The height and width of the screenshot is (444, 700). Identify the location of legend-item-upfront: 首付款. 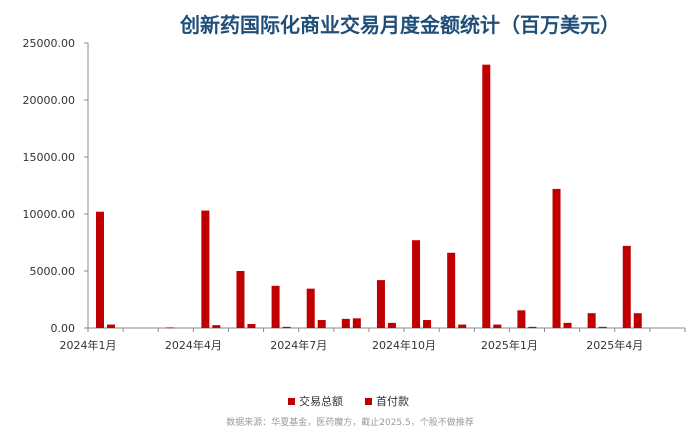
(387, 401).